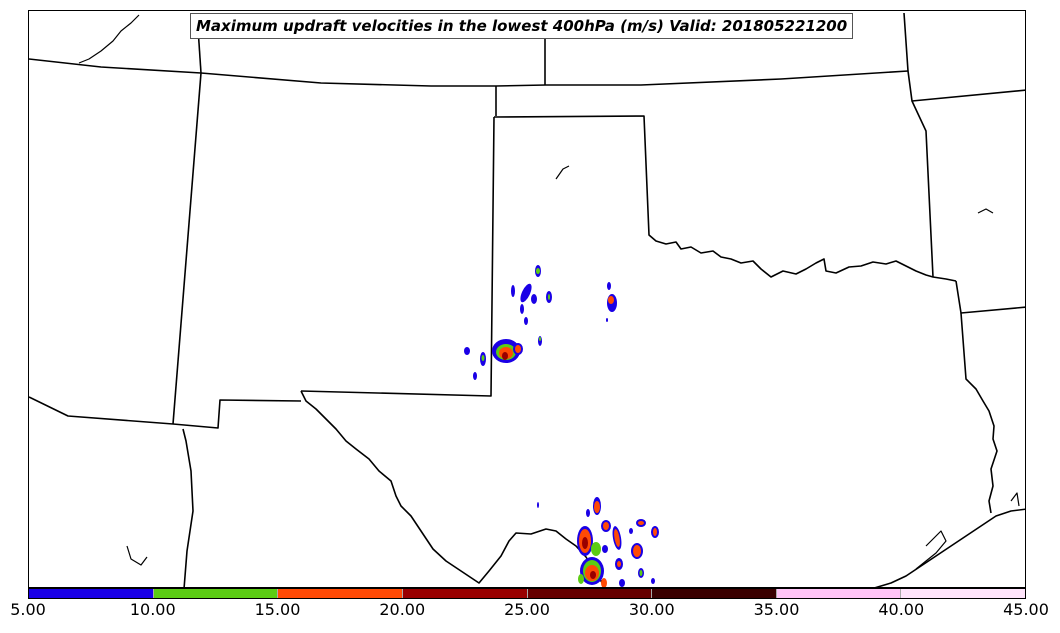 The height and width of the screenshot is (633, 1060). I want to click on boundary-az-nm, so click(165, 412).